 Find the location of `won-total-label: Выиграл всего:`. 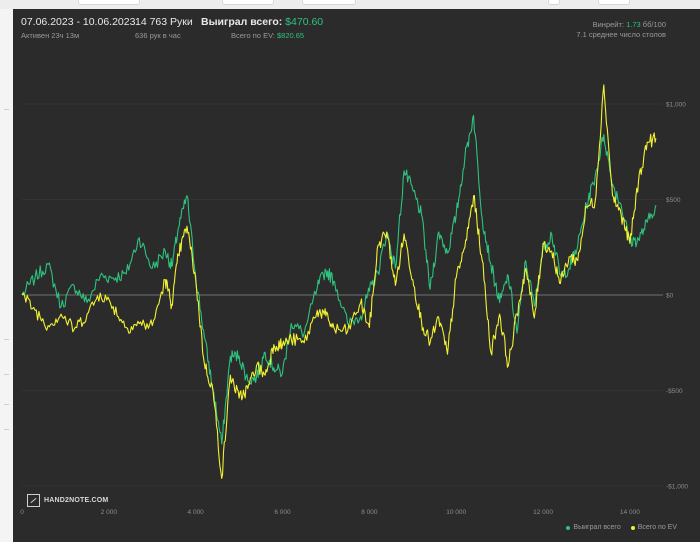

won-total-label: Выиграл всего: is located at coordinates (242, 22).